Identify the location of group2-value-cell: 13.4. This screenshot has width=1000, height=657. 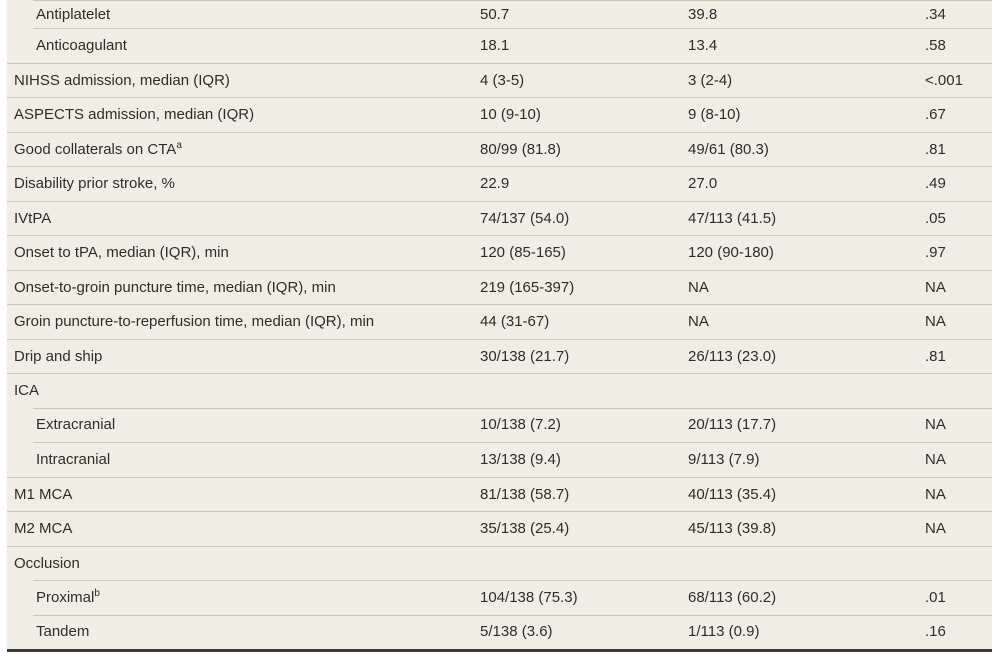
(703, 45).